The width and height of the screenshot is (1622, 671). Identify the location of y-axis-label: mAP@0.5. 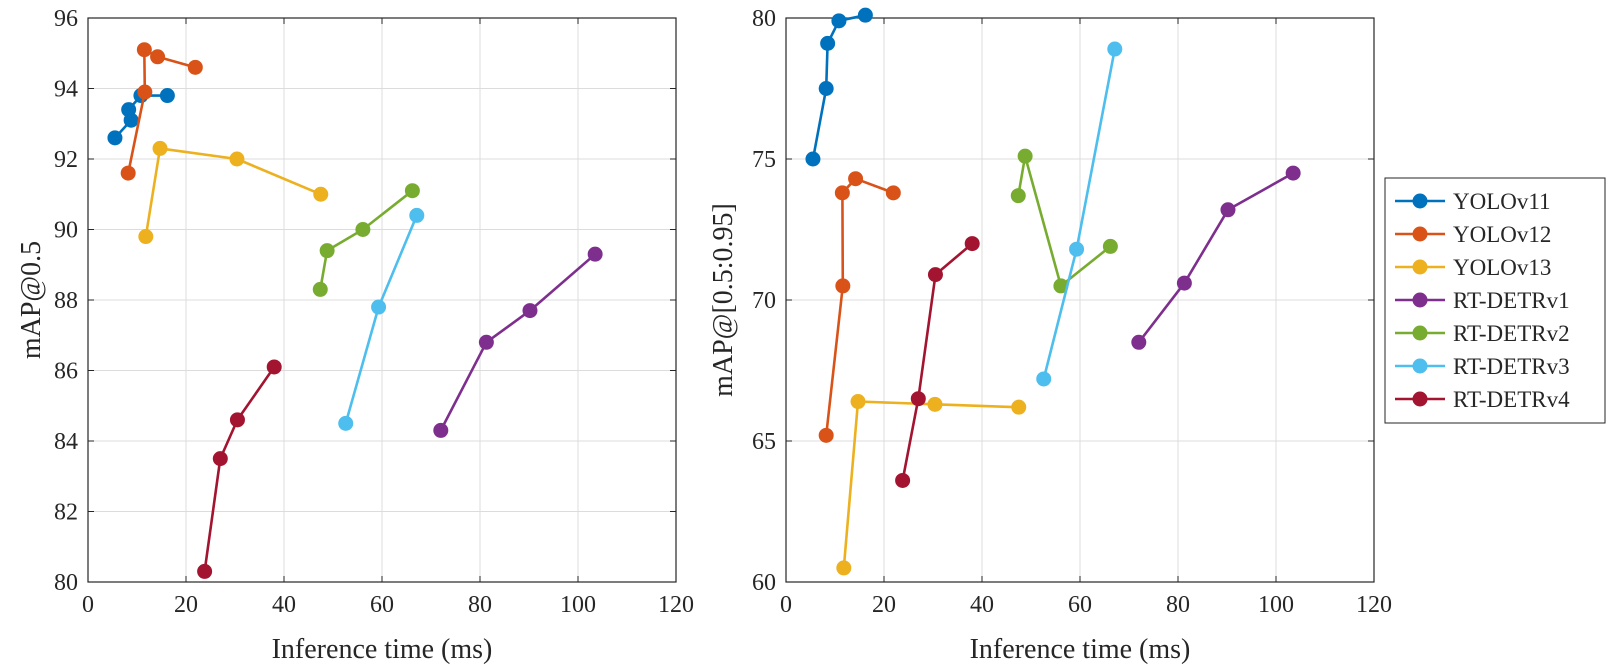
(31, 300).